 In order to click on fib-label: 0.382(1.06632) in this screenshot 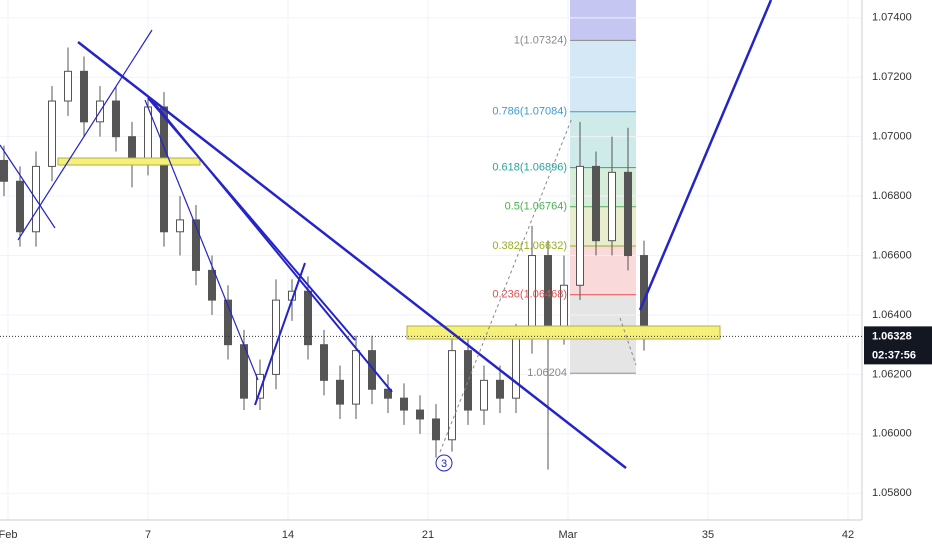, I will do `click(529, 246)`.